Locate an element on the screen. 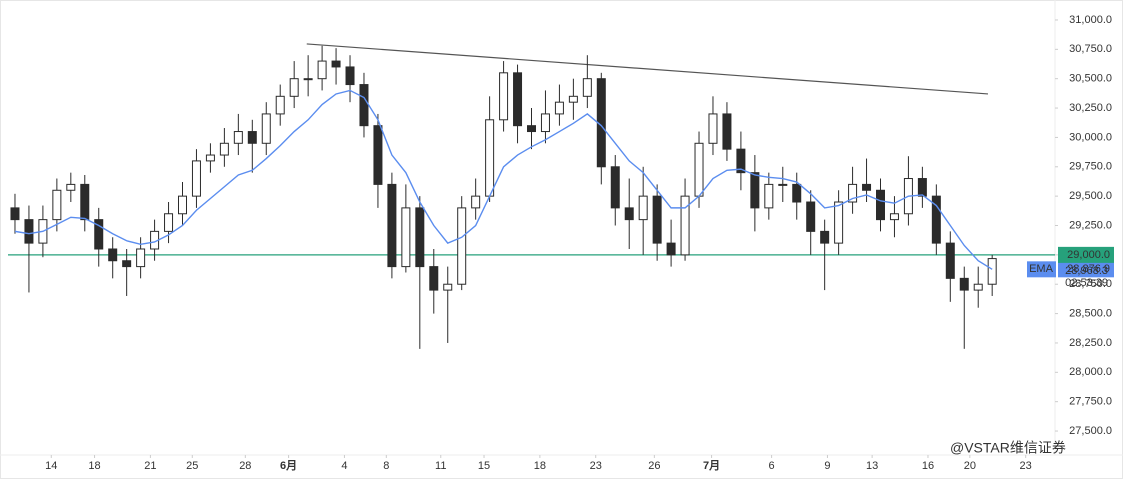 The height and width of the screenshot is (482, 1123). y-tick-label: 28,000.0 is located at coordinates (1090, 372).